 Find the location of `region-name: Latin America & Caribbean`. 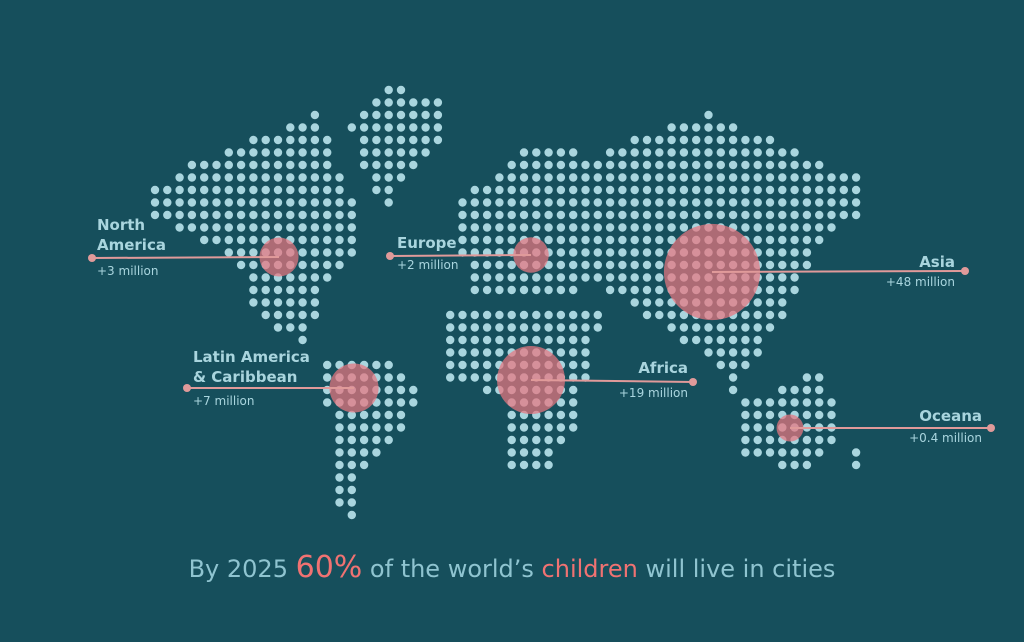

region-name: Latin America & Caribbean is located at coordinates (251, 367).